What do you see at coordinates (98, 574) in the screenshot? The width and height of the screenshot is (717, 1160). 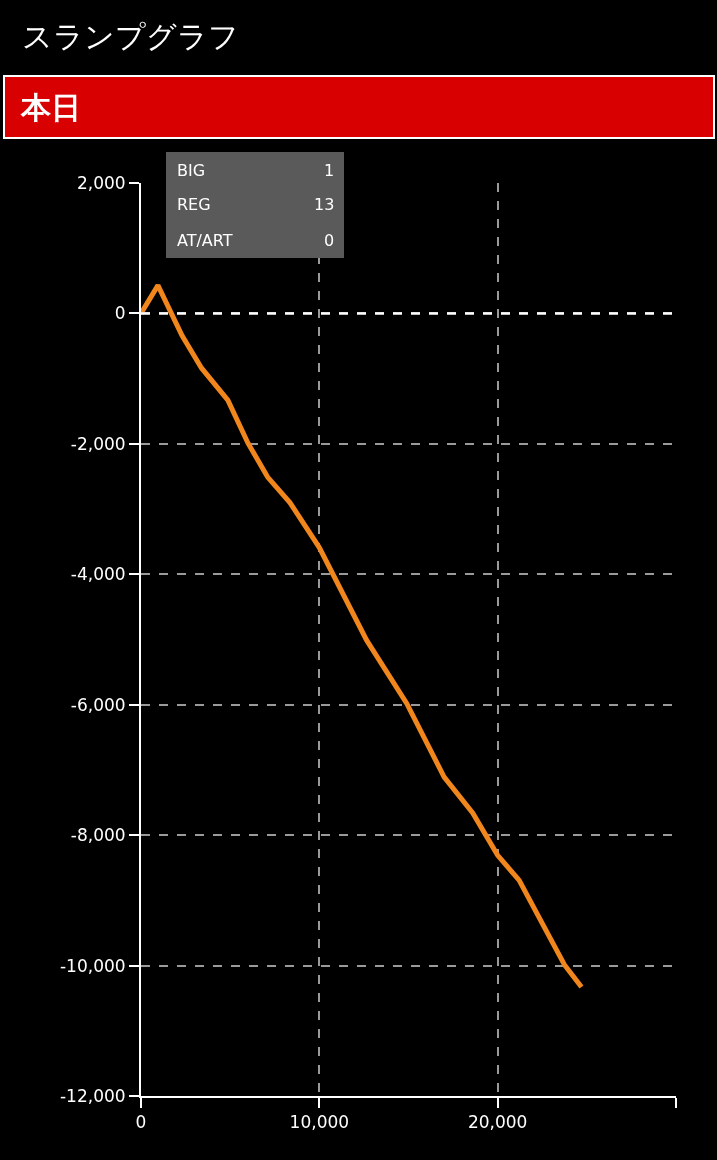 I see `y-tick-label: -4,000` at bounding box center [98, 574].